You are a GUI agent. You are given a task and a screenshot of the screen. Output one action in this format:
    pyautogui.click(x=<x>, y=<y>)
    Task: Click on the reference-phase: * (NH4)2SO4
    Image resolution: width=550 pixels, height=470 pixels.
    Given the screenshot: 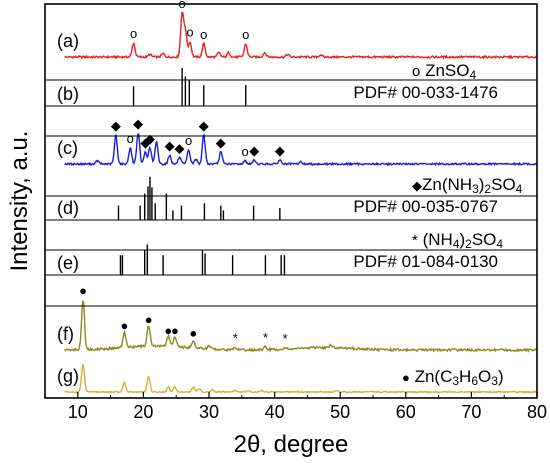 What is the action you would take?
    pyautogui.click(x=457, y=240)
    